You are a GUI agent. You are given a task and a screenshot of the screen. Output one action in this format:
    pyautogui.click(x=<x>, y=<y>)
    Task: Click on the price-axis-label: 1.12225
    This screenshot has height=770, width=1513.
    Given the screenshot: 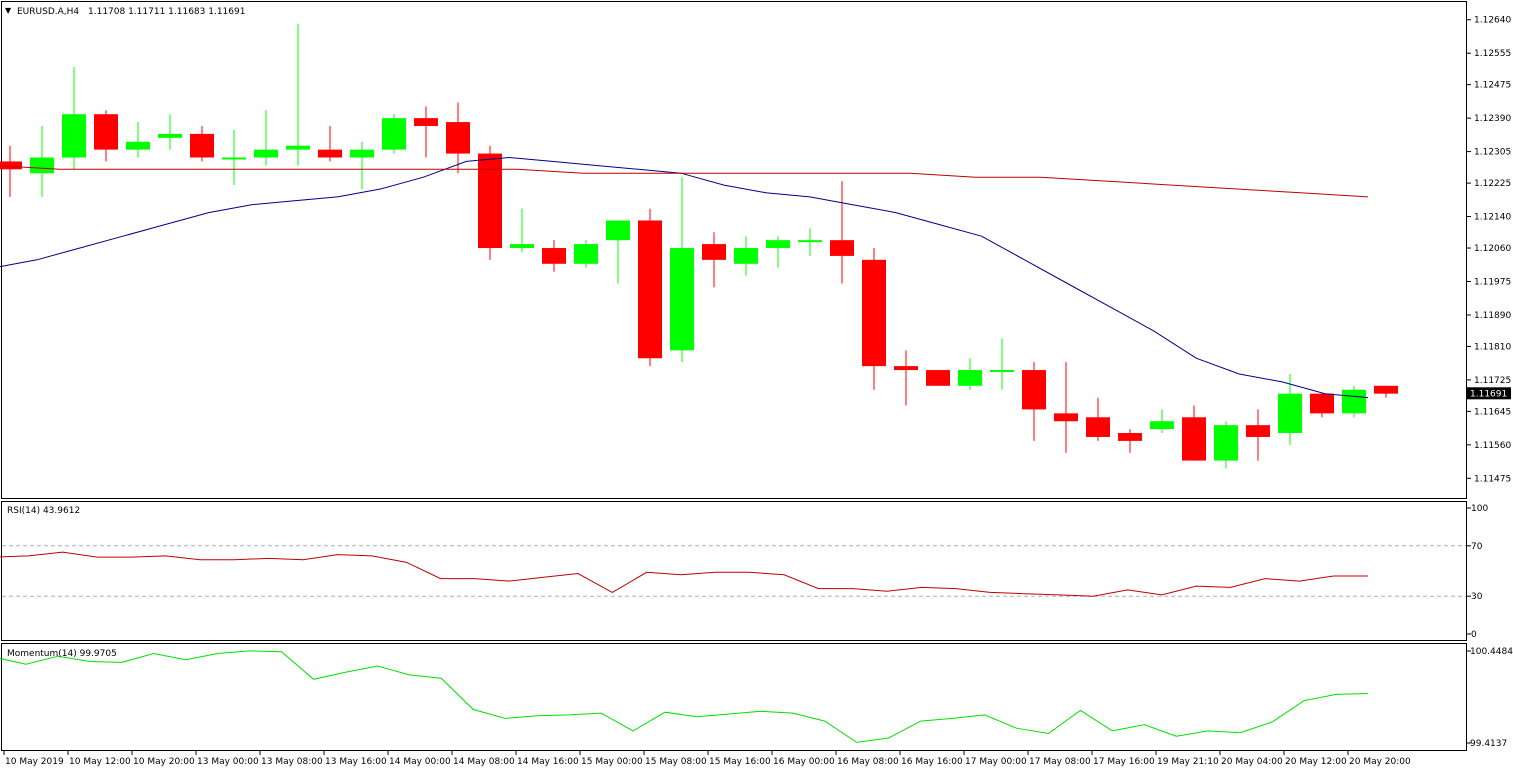 What is the action you would take?
    pyautogui.click(x=1492, y=184)
    